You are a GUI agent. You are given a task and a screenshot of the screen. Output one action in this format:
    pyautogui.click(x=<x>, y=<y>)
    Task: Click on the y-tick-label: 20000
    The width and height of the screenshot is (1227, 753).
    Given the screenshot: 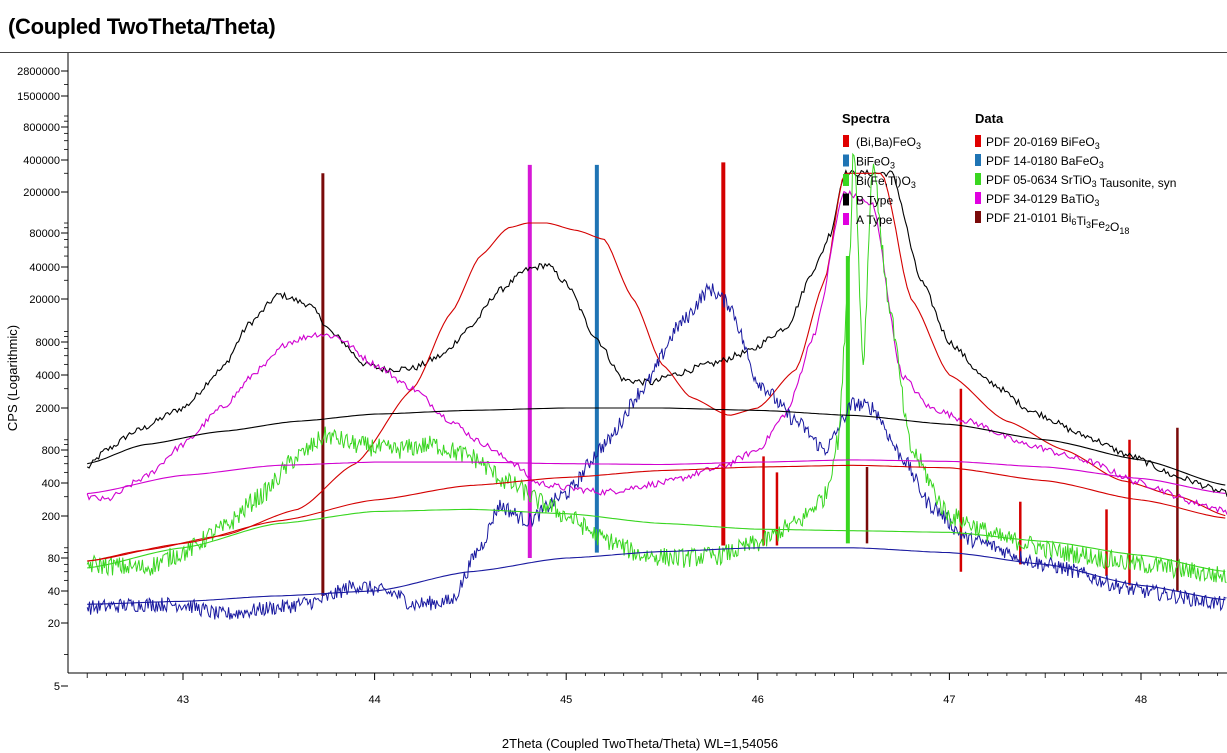 What is the action you would take?
    pyautogui.click(x=44, y=300)
    